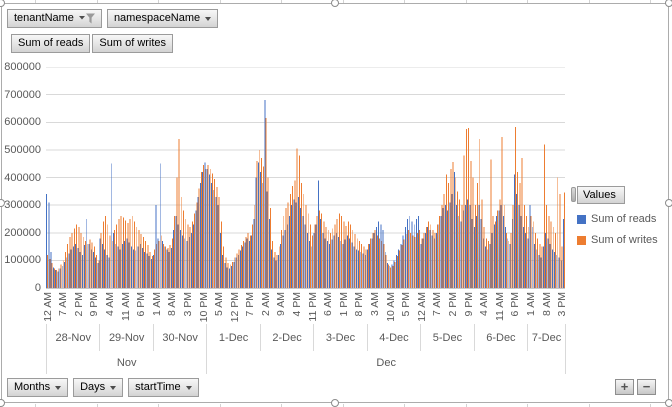  I want to click on x-axis-day-label: 28-Nov, so click(72, 337).